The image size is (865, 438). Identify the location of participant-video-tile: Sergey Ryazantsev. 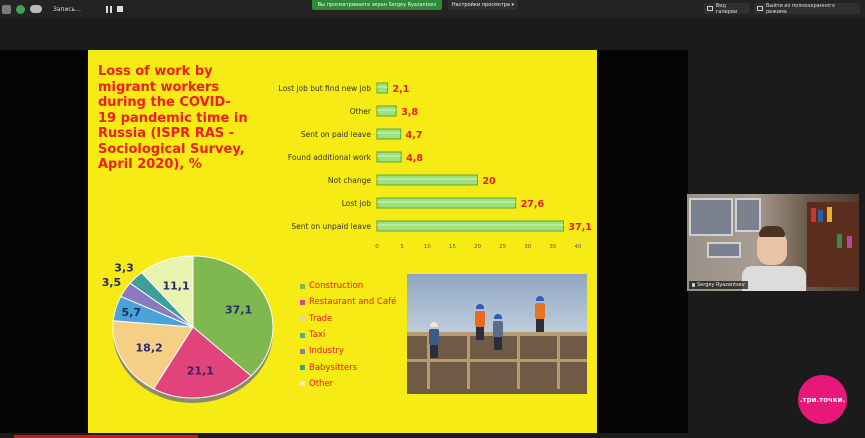
(773, 242).